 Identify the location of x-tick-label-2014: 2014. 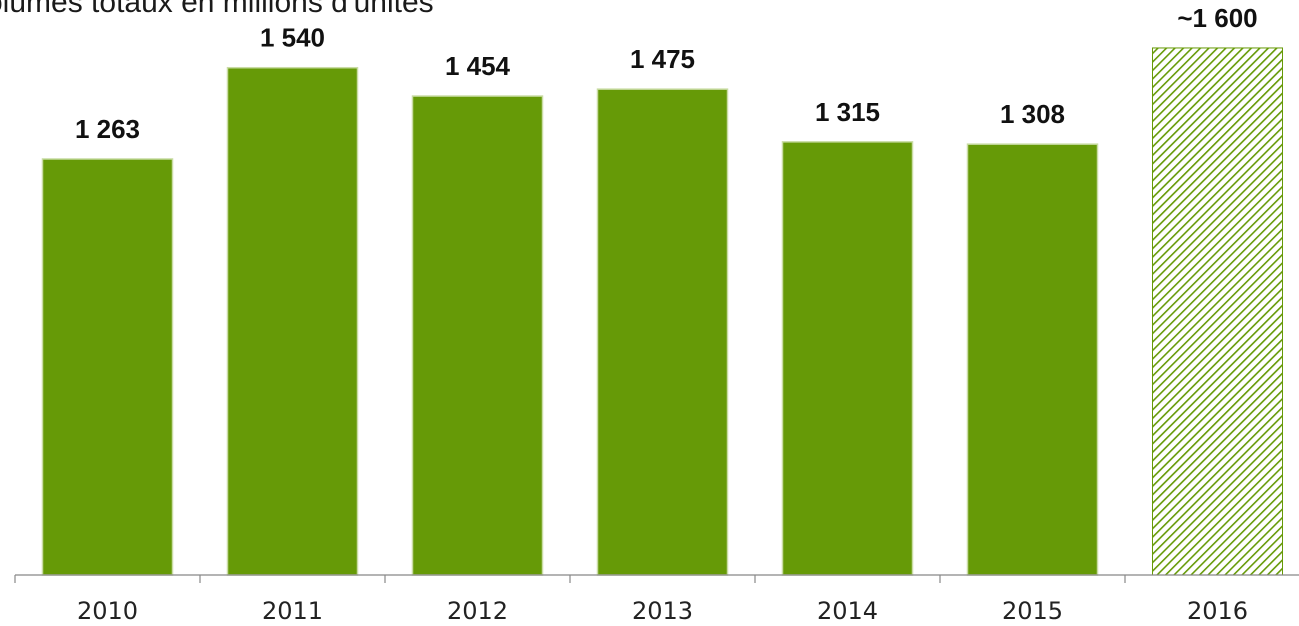
(847, 611).